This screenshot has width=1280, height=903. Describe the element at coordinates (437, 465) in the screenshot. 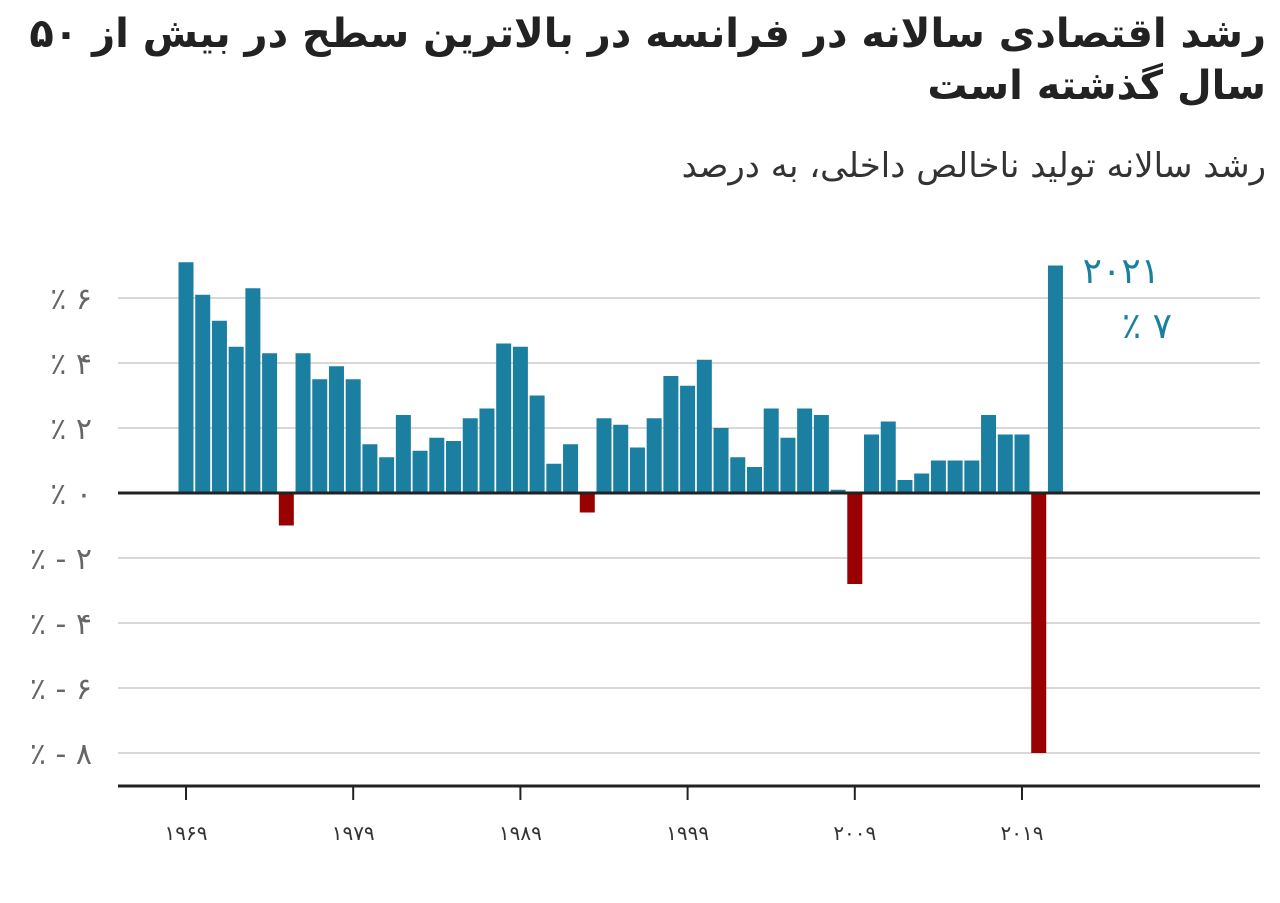

I see `bar-1984` at that location.